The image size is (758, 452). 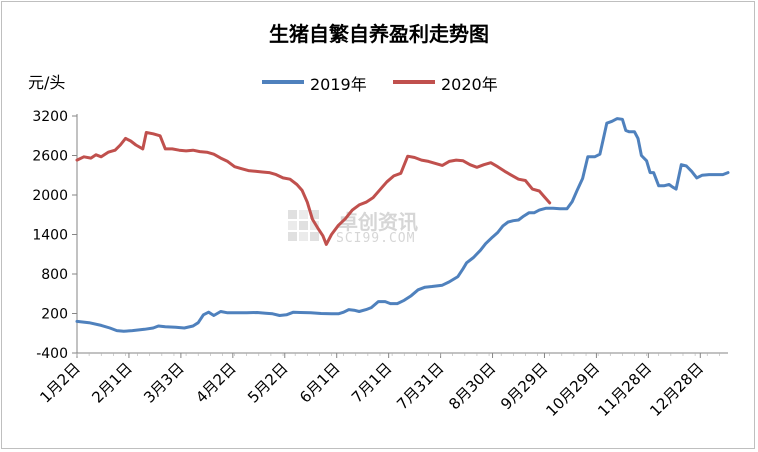 I want to click on x-tick-label-0: 1月2日, so click(x=59, y=382).